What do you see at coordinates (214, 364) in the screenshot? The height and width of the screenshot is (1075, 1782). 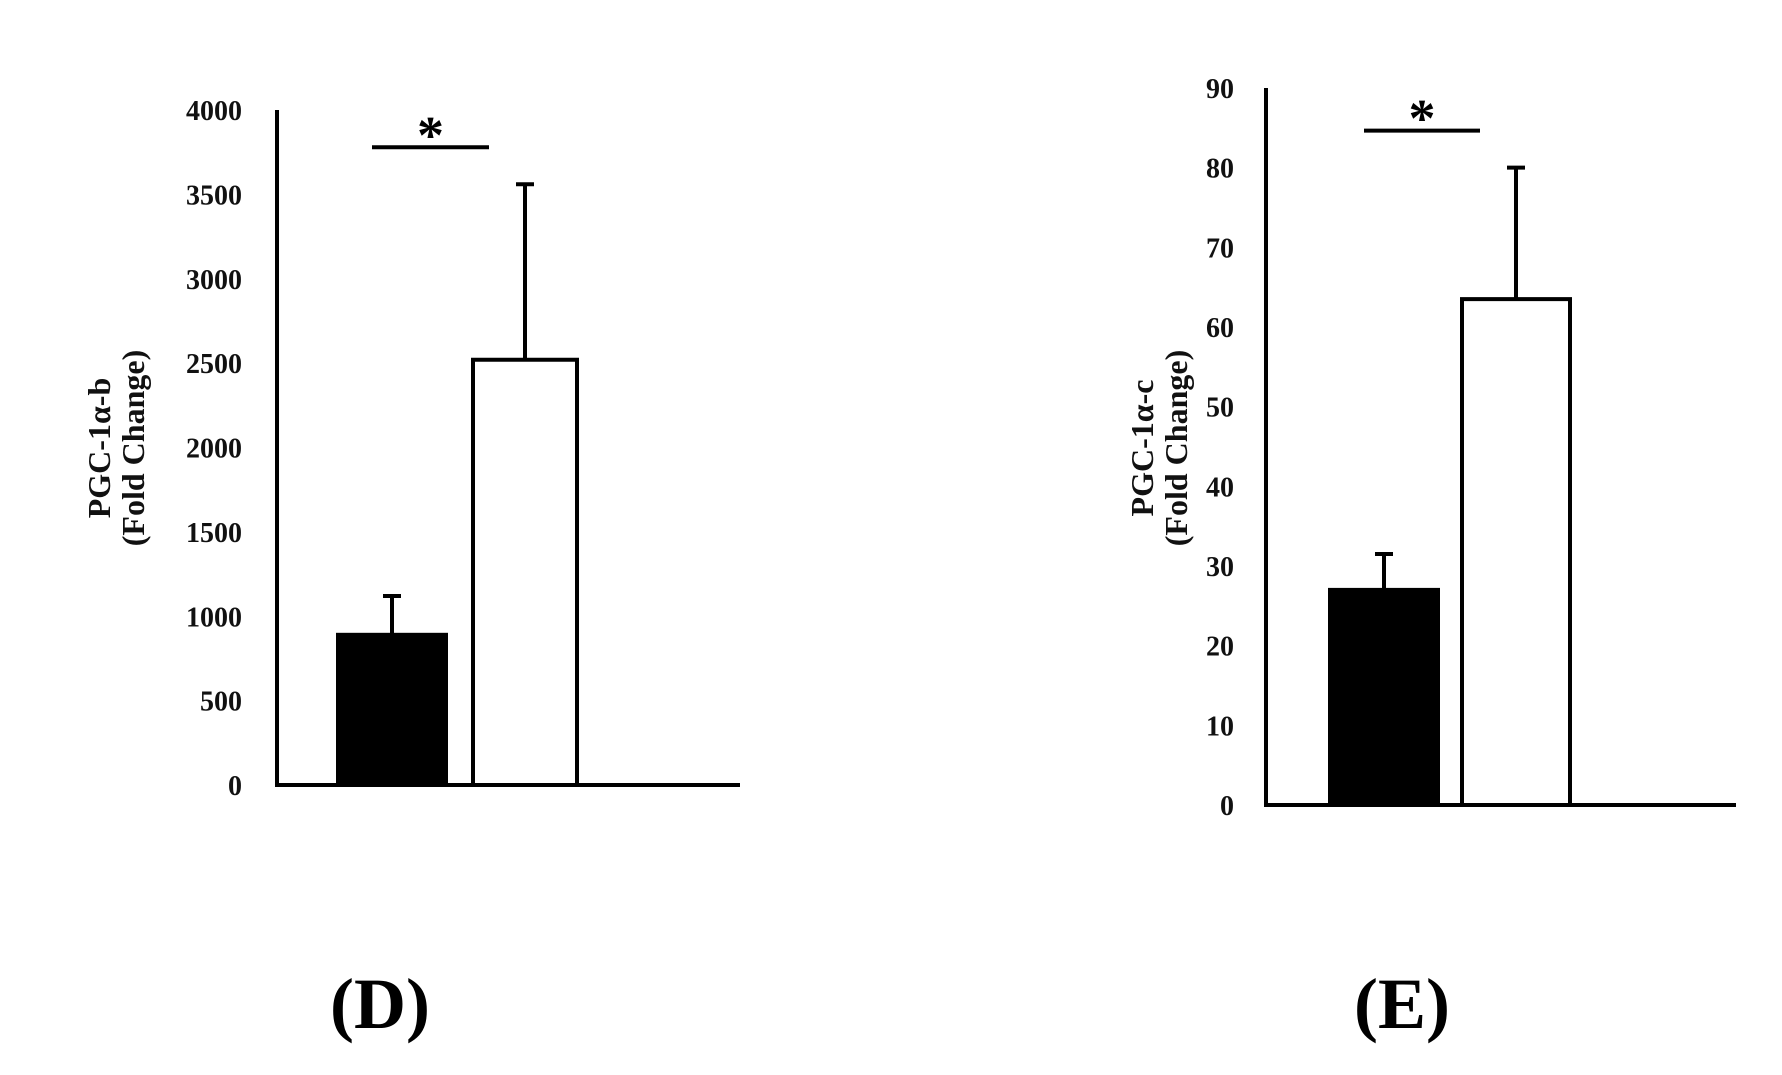 I see `y-tick-label-d: 2500` at bounding box center [214, 364].